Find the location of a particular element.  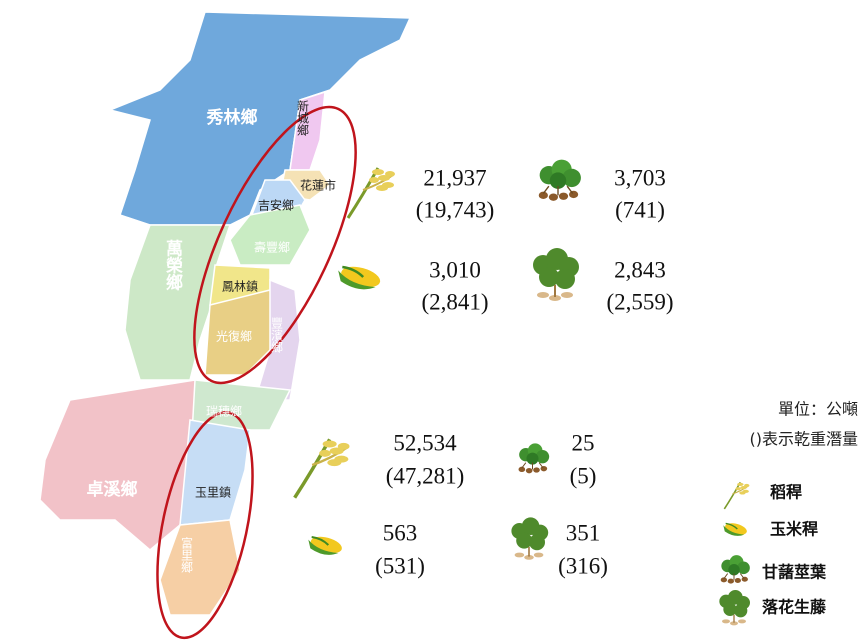

unit-note: 單位：公噸 is located at coordinates (818, 409).